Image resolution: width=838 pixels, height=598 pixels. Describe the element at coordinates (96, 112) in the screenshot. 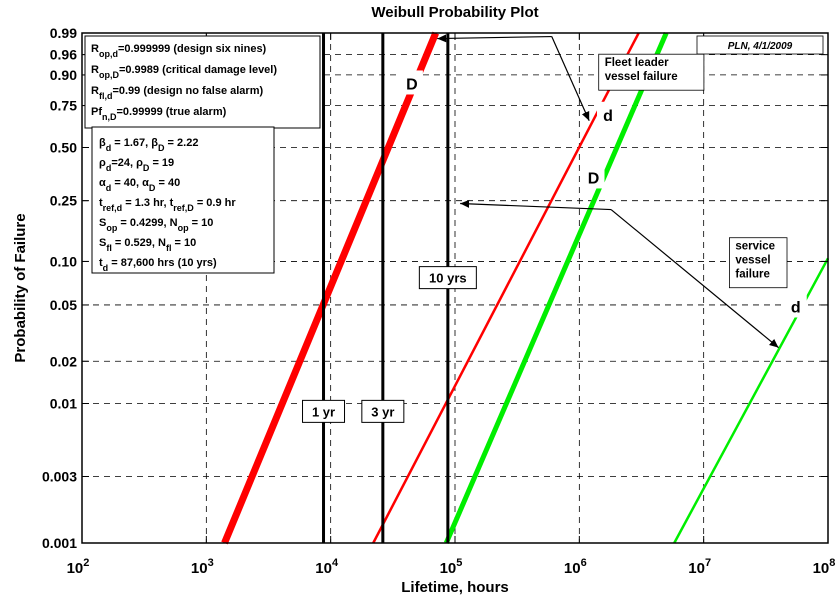

I see `legend-1-symbol: Pf` at that location.